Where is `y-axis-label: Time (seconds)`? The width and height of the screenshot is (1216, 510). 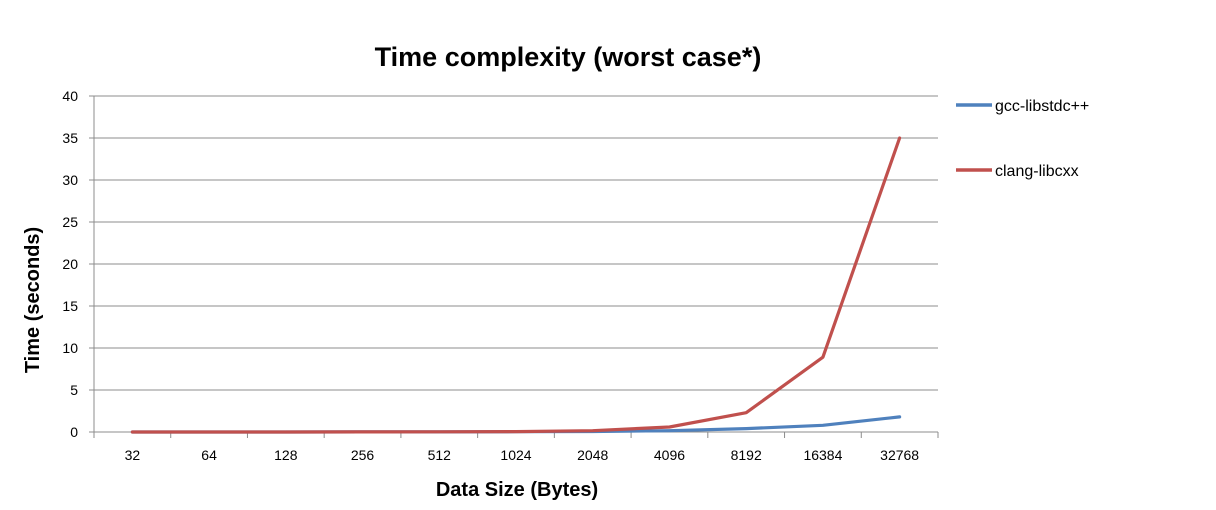 y-axis-label: Time (seconds) is located at coordinates (33, 300).